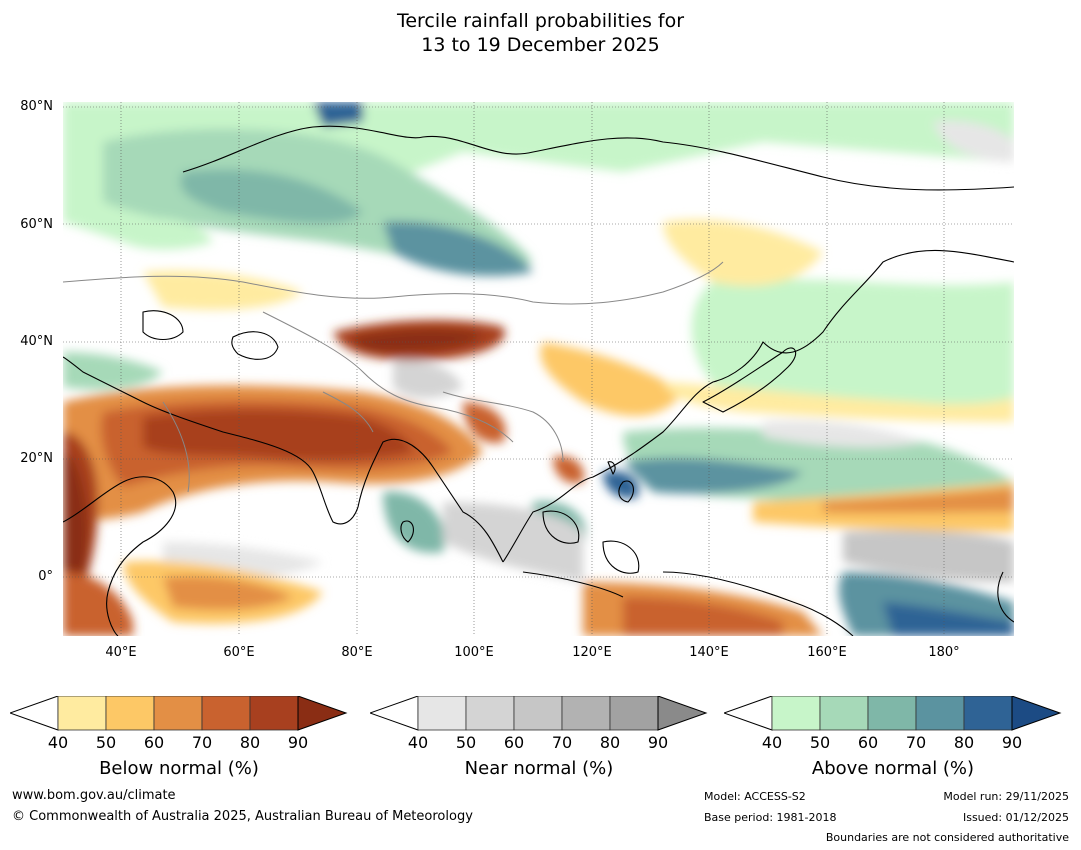 The image size is (1081, 850). What do you see at coordinates (394, 713) in the screenshot?
I see `near-extend-low` at bounding box center [394, 713].